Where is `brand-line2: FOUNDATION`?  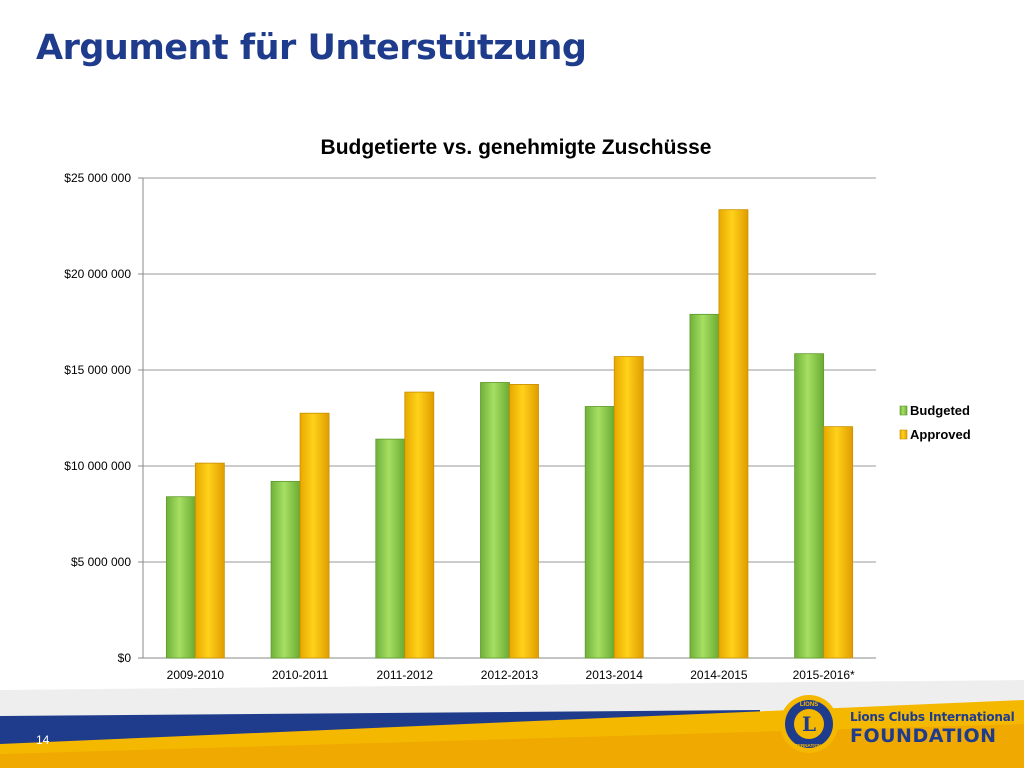 brand-line2: FOUNDATION is located at coordinates (923, 736).